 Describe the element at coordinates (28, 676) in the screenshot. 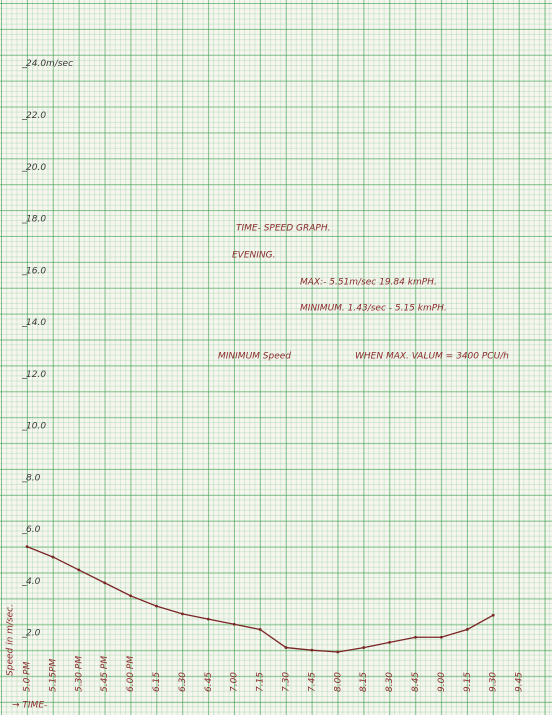

I see `x-tick-label: 5.0 PM` at that location.